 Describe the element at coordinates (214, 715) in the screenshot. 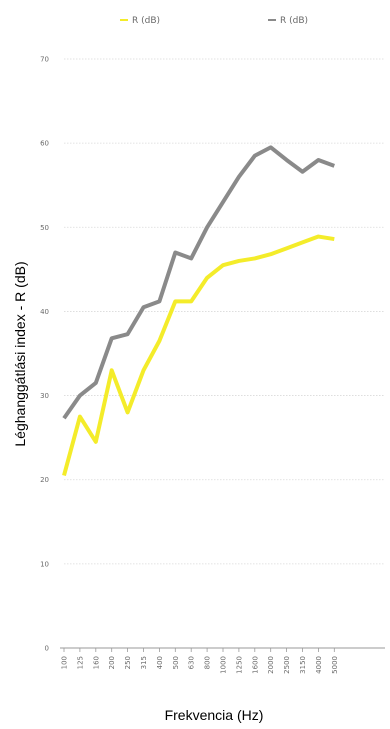

I see `x-axis-title: Frekvencia (Hz)` at that location.